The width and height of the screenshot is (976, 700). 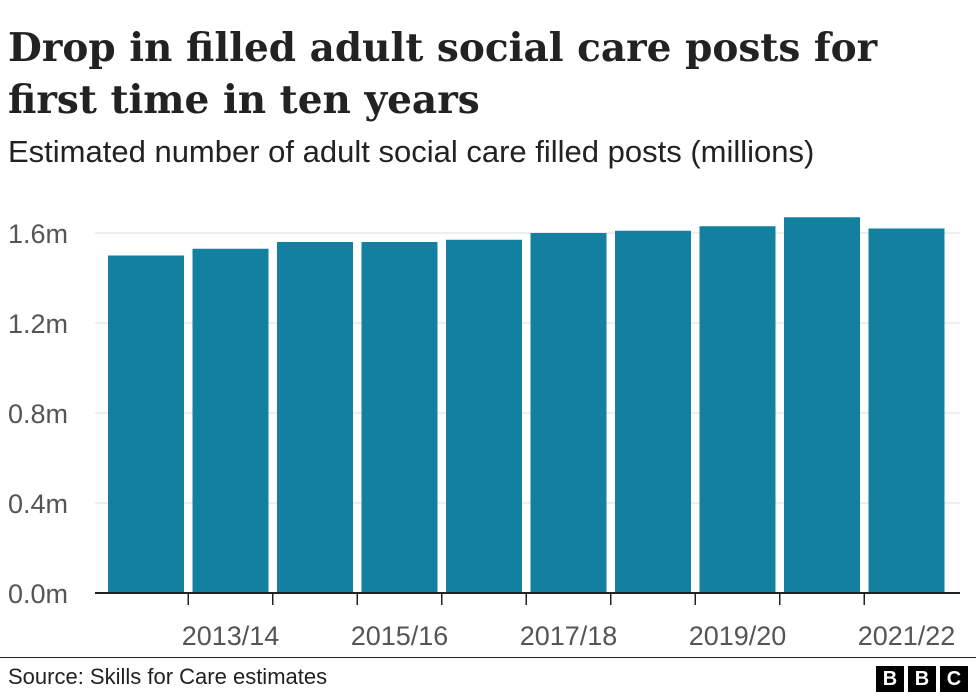 What do you see at coordinates (38, 234) in the screenshot?
I see `y-tick-label: 1.6m` at bounding box center [38, 234].